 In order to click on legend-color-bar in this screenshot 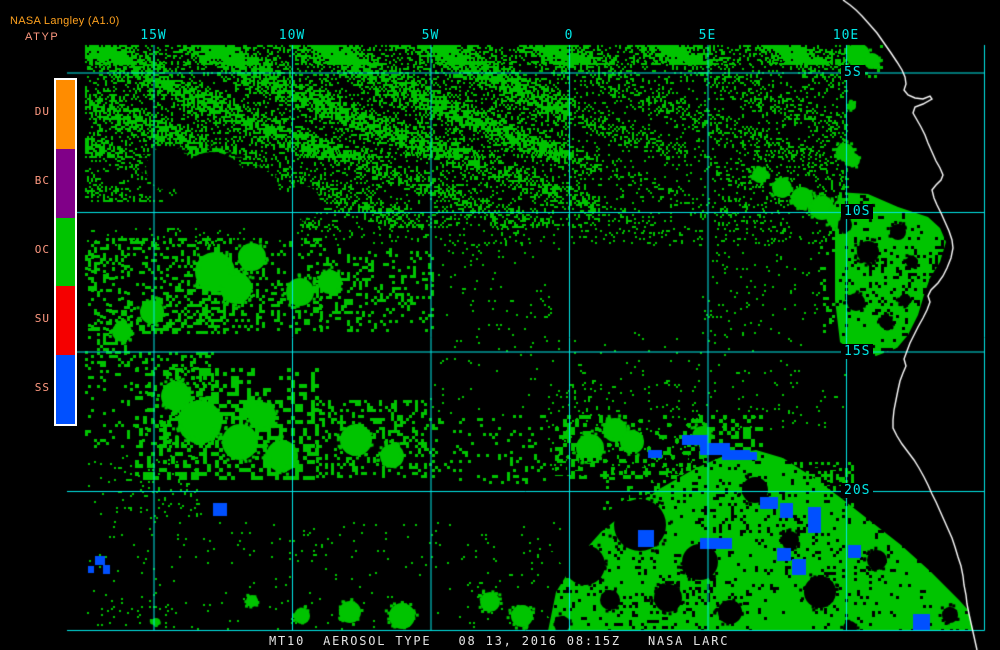, I will do `click(65, 252)`.